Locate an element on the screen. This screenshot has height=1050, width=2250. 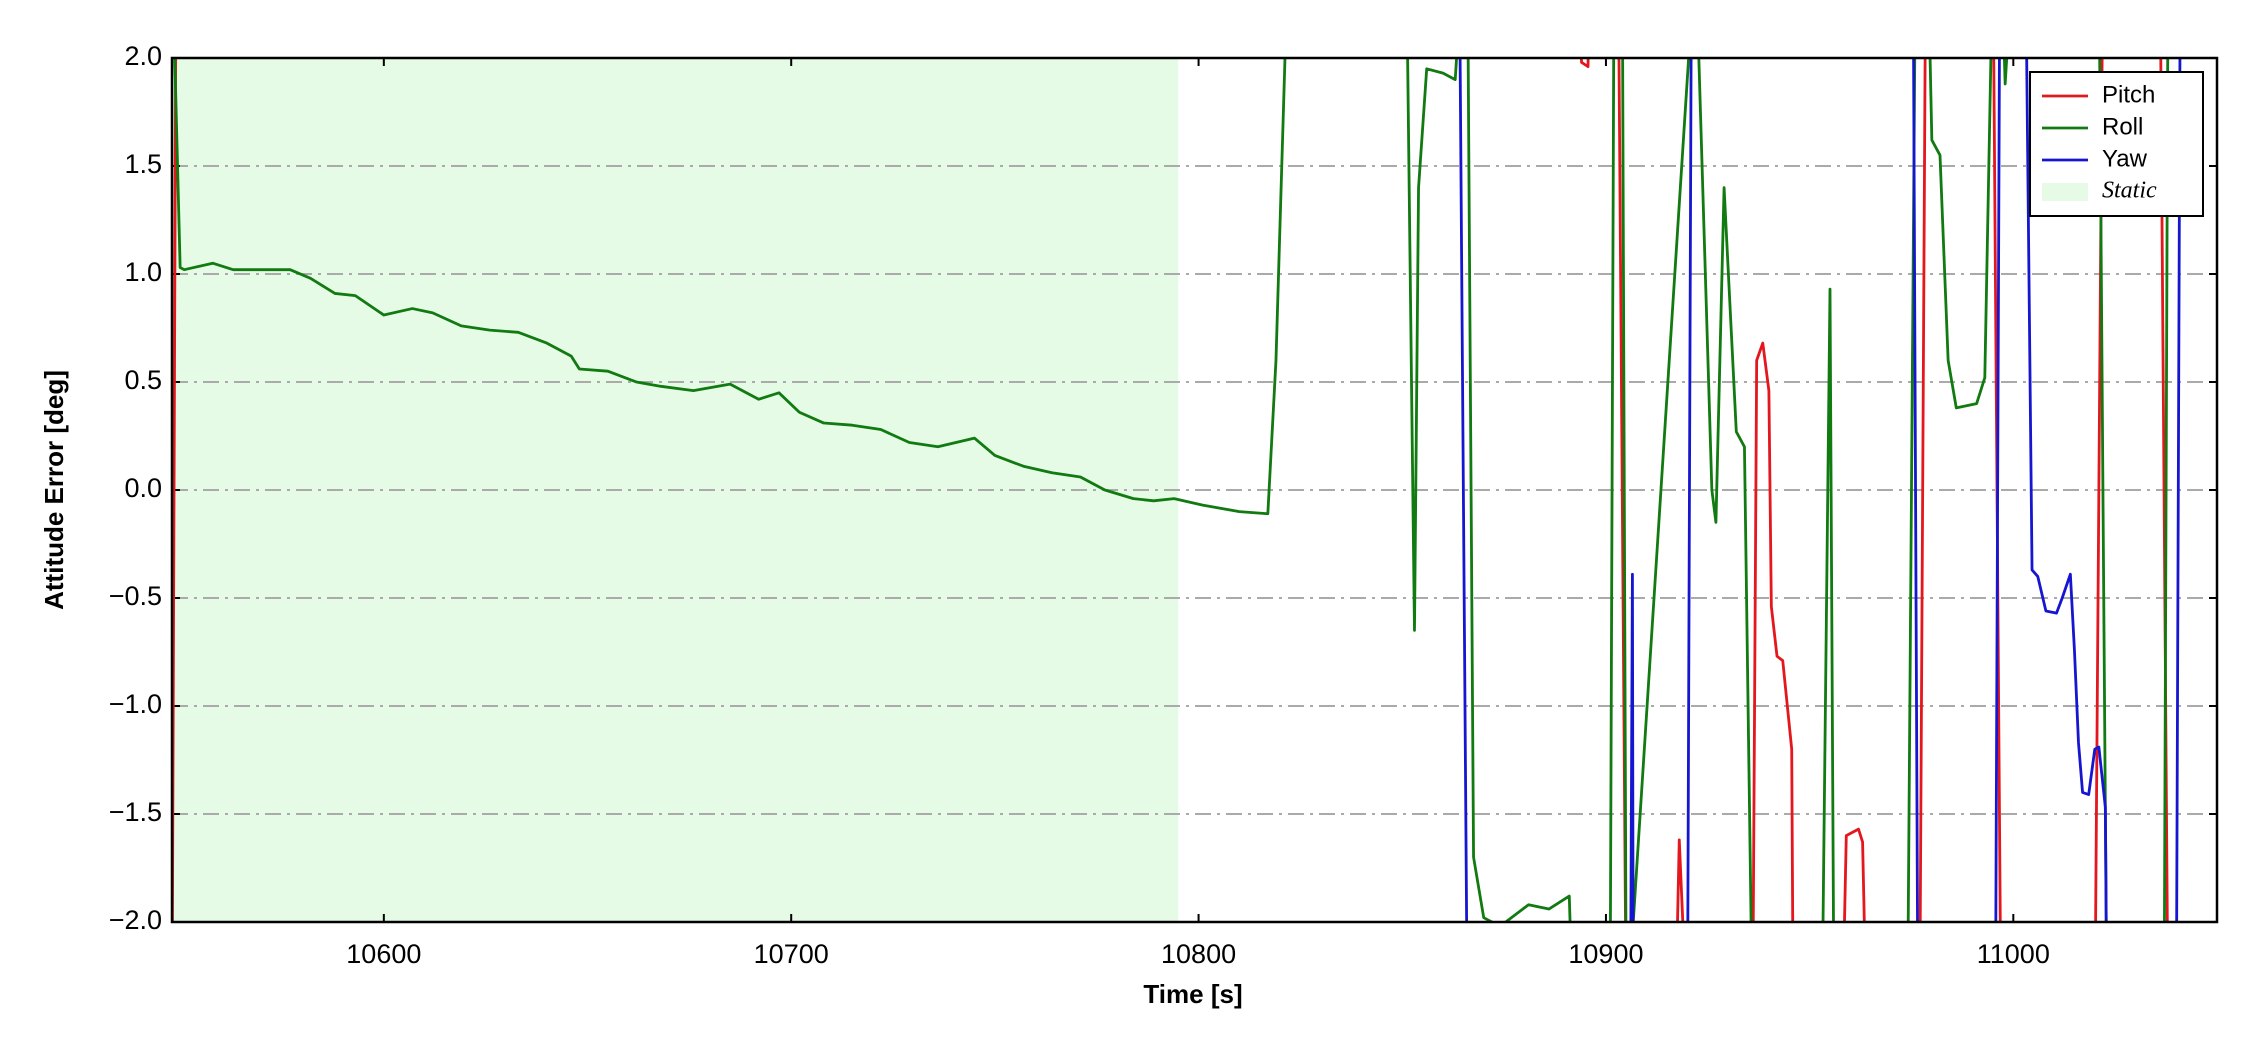
x-tick-label: 11000 is located at coordinates (2013, 954).